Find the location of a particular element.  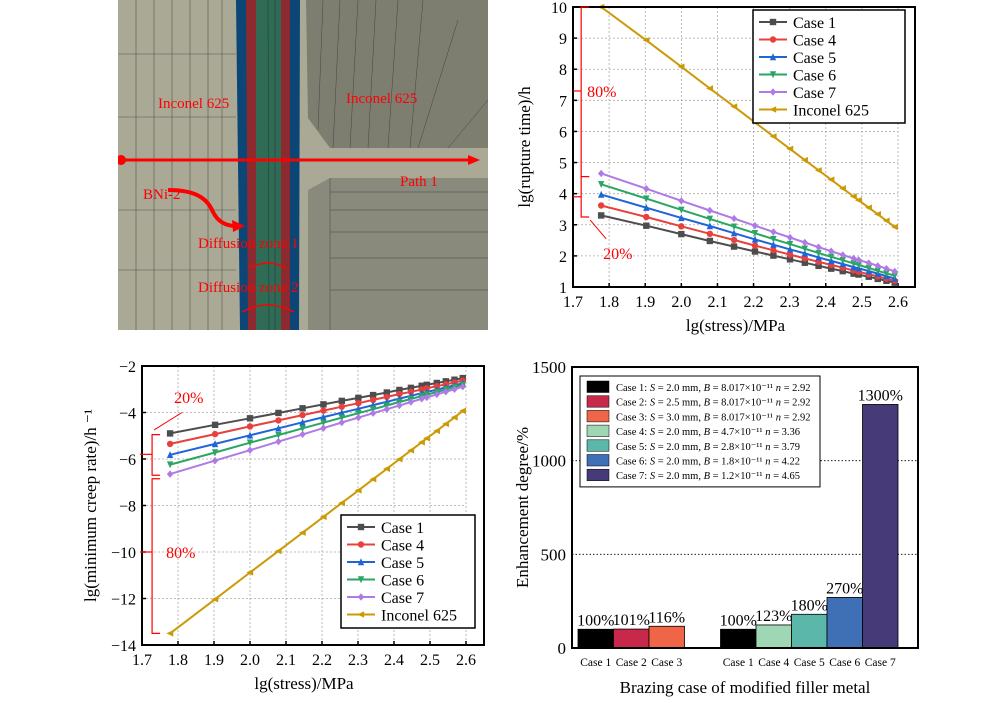

x-tick-label: 1.9 is located at coordinates (214, 660).